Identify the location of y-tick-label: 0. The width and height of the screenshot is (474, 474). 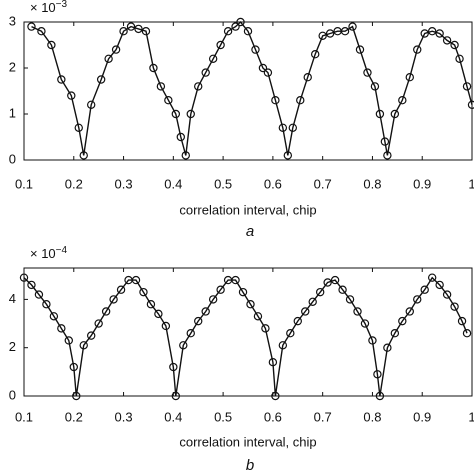
(12, 158).